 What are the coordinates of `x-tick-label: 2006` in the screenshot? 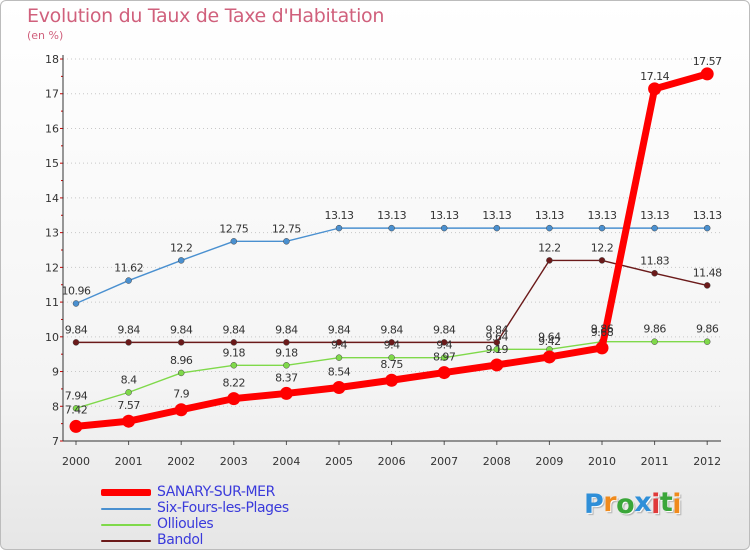 It's located at (392, 461).